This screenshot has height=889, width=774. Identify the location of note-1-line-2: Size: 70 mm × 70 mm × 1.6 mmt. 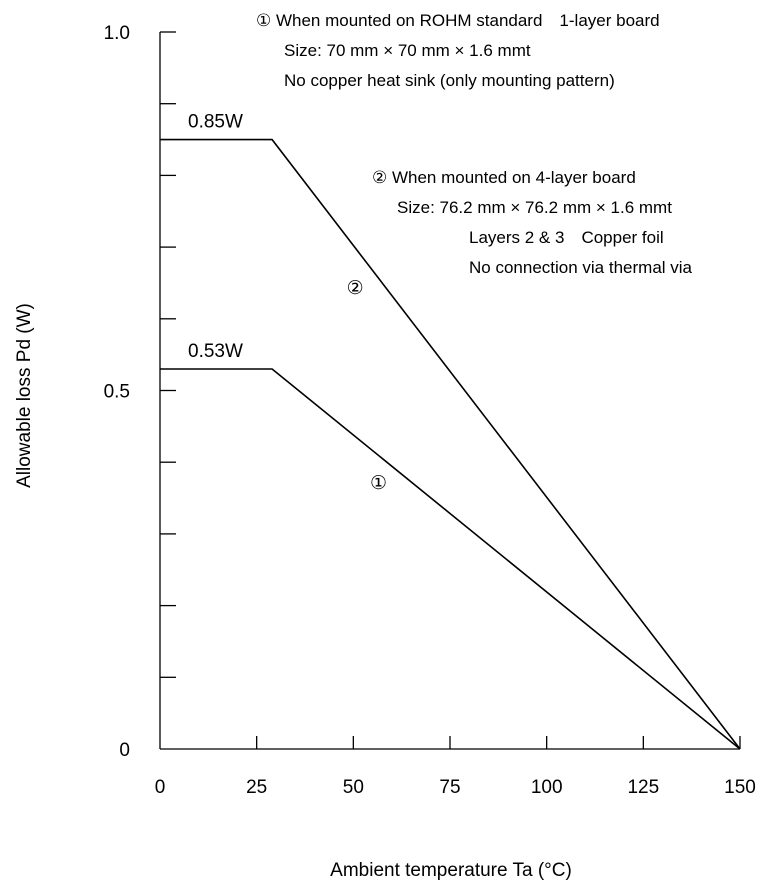
(407, 50).